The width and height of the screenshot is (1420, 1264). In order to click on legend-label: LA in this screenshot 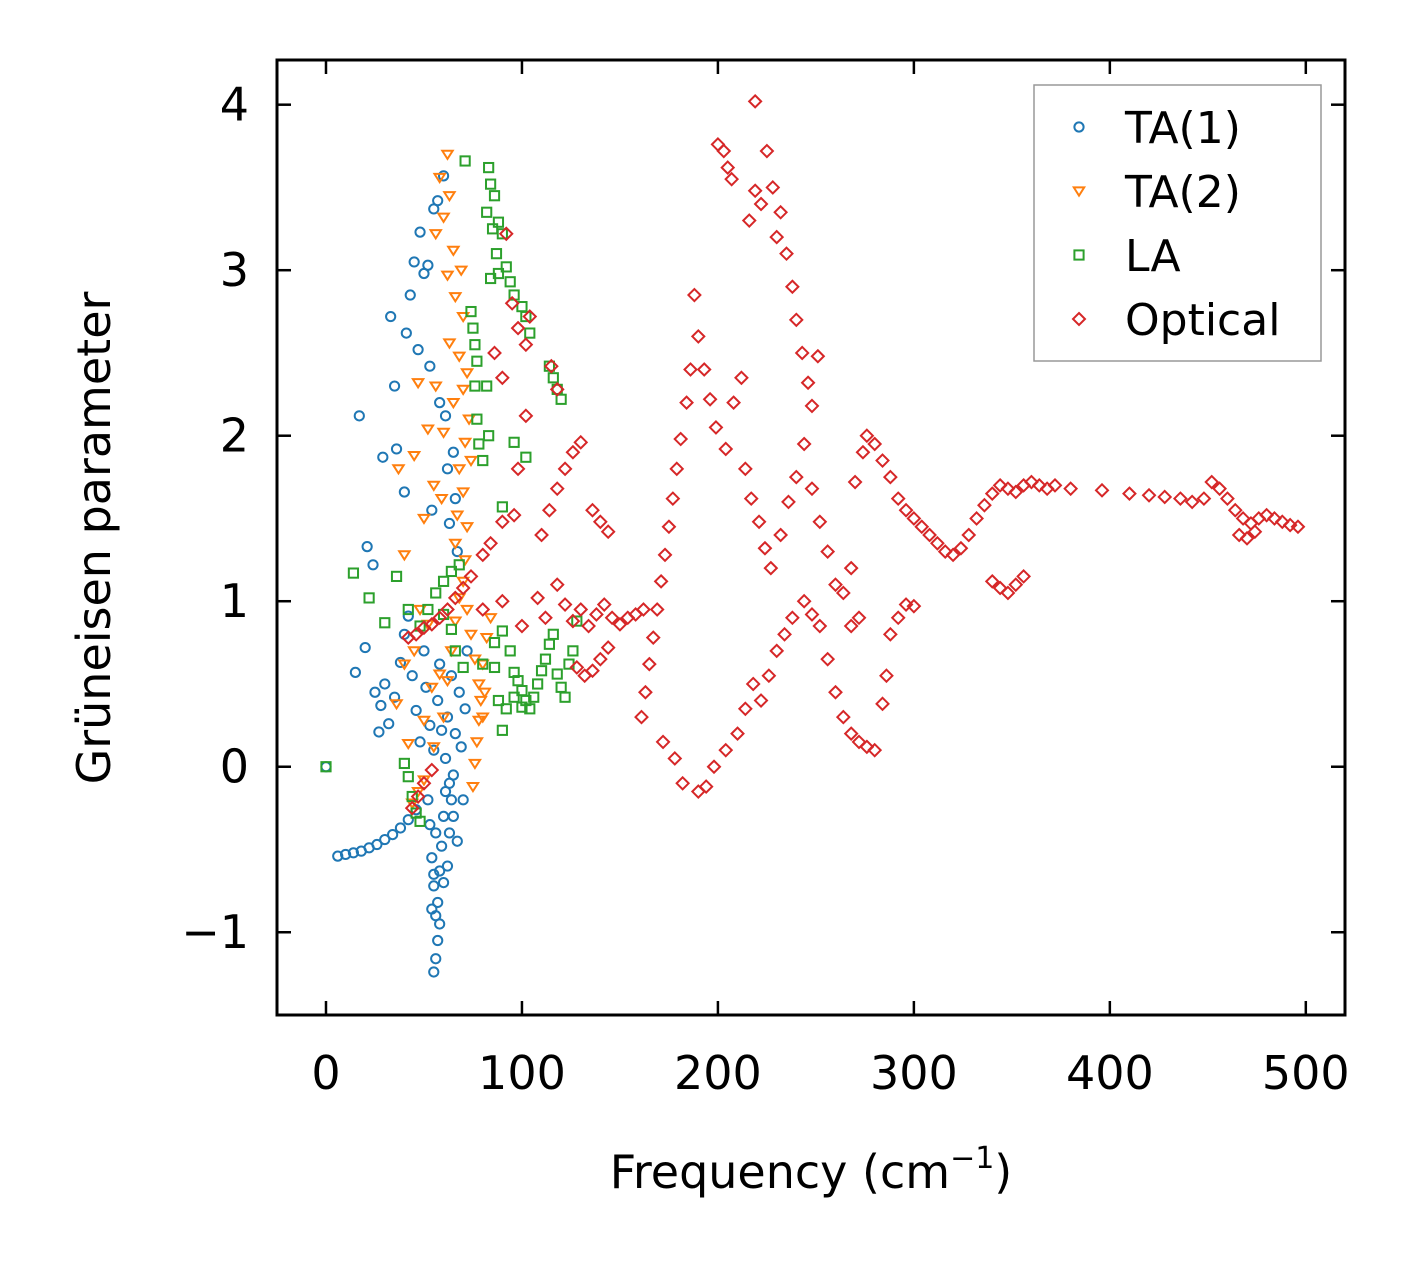, I will do `click(1153, 256)`.